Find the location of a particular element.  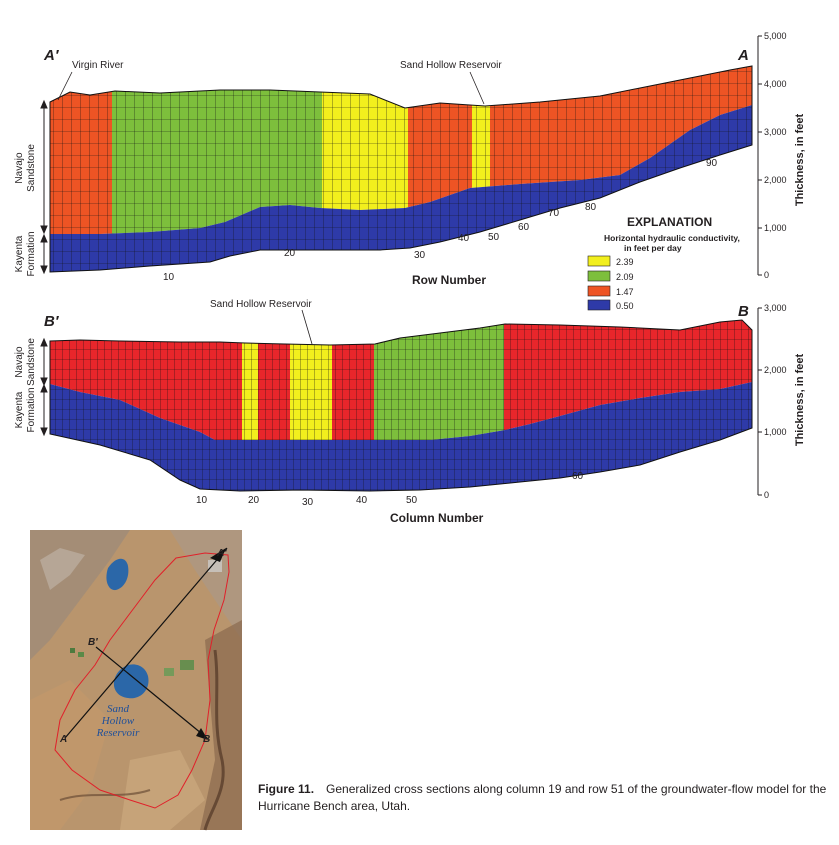

legend-subtitle: Horizontal hydraulic conductivity, is located at coordinates (672, 238).